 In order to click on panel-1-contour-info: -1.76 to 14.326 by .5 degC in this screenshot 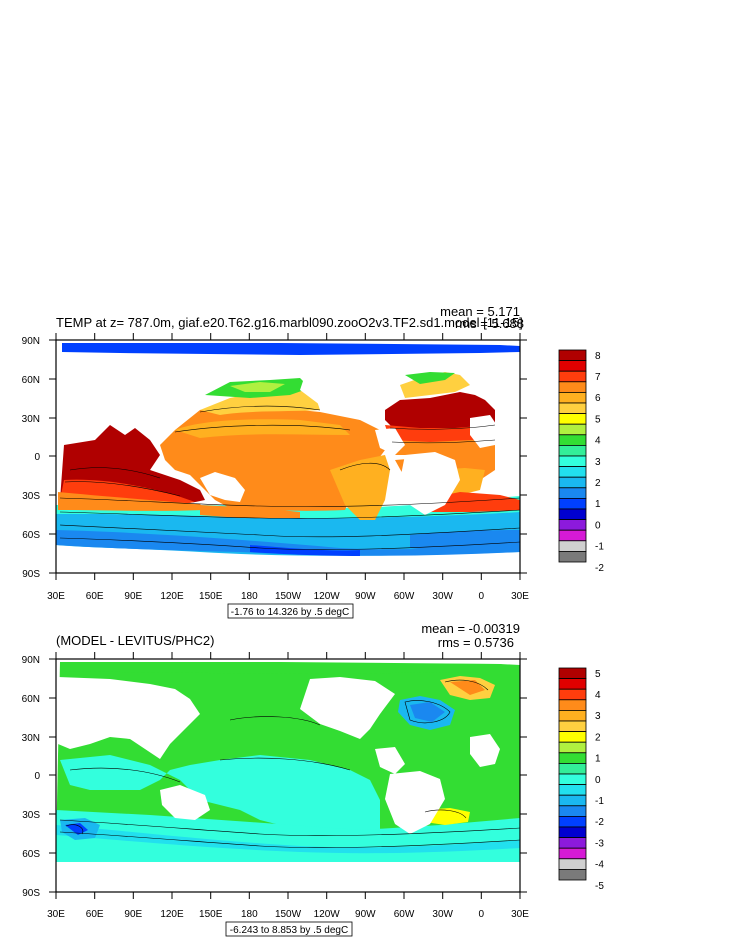, I will do `click(290, 612)`.